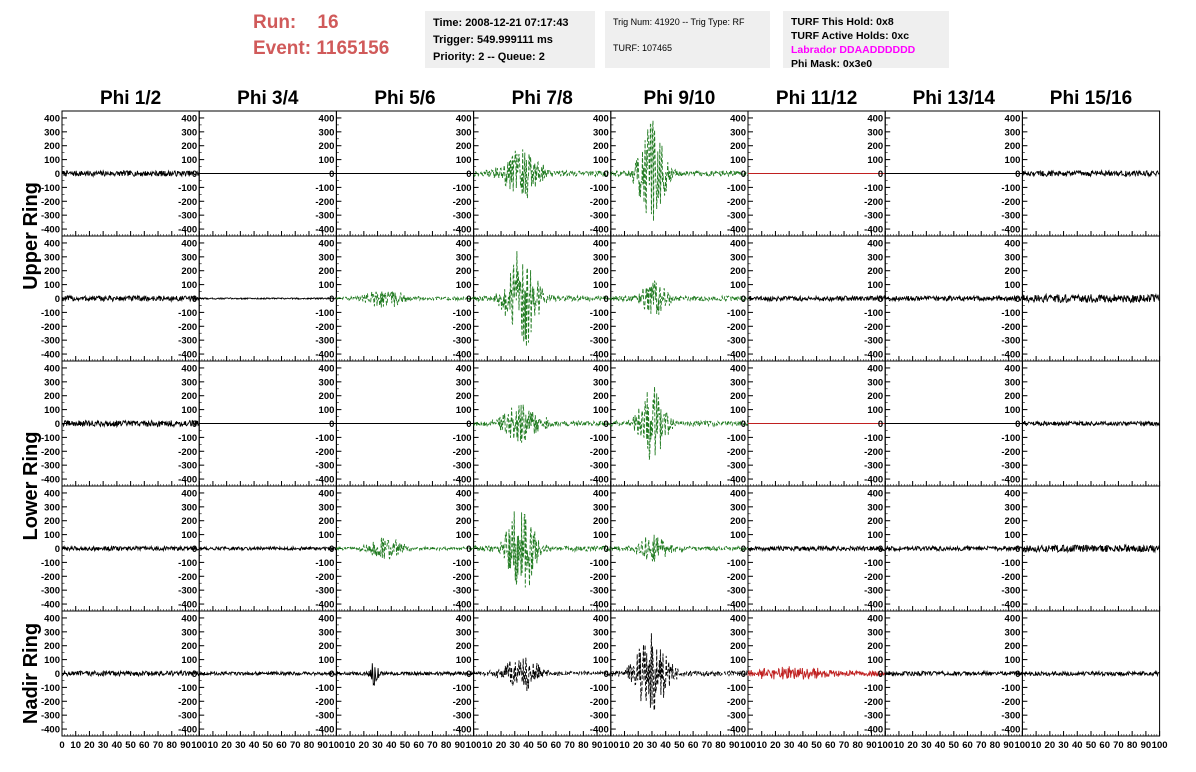 This screenshot has height=772, width=1196. Describe the element at coordinates (350, 745) in the screenshot. I see `x-tick-label: 10` at that location.